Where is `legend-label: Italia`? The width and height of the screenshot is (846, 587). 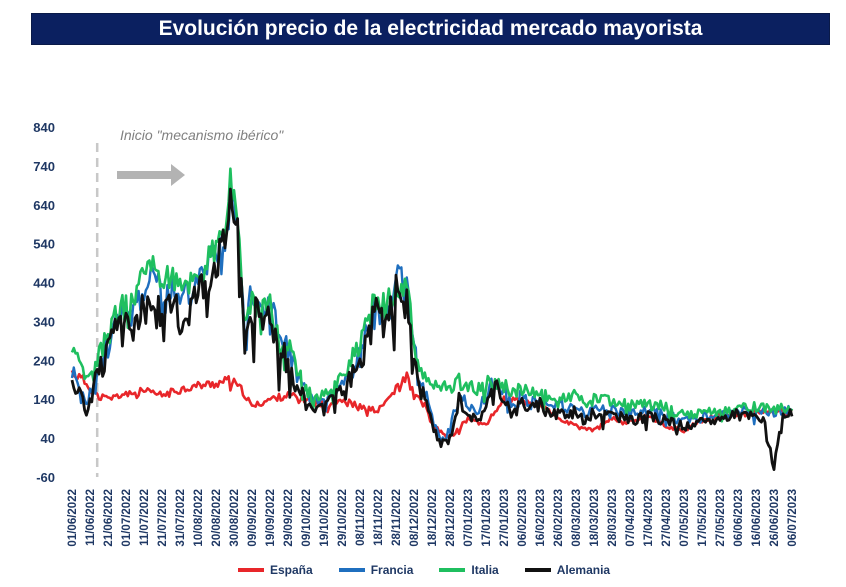
legend-label: Italia is located at coordinates (485, 570).